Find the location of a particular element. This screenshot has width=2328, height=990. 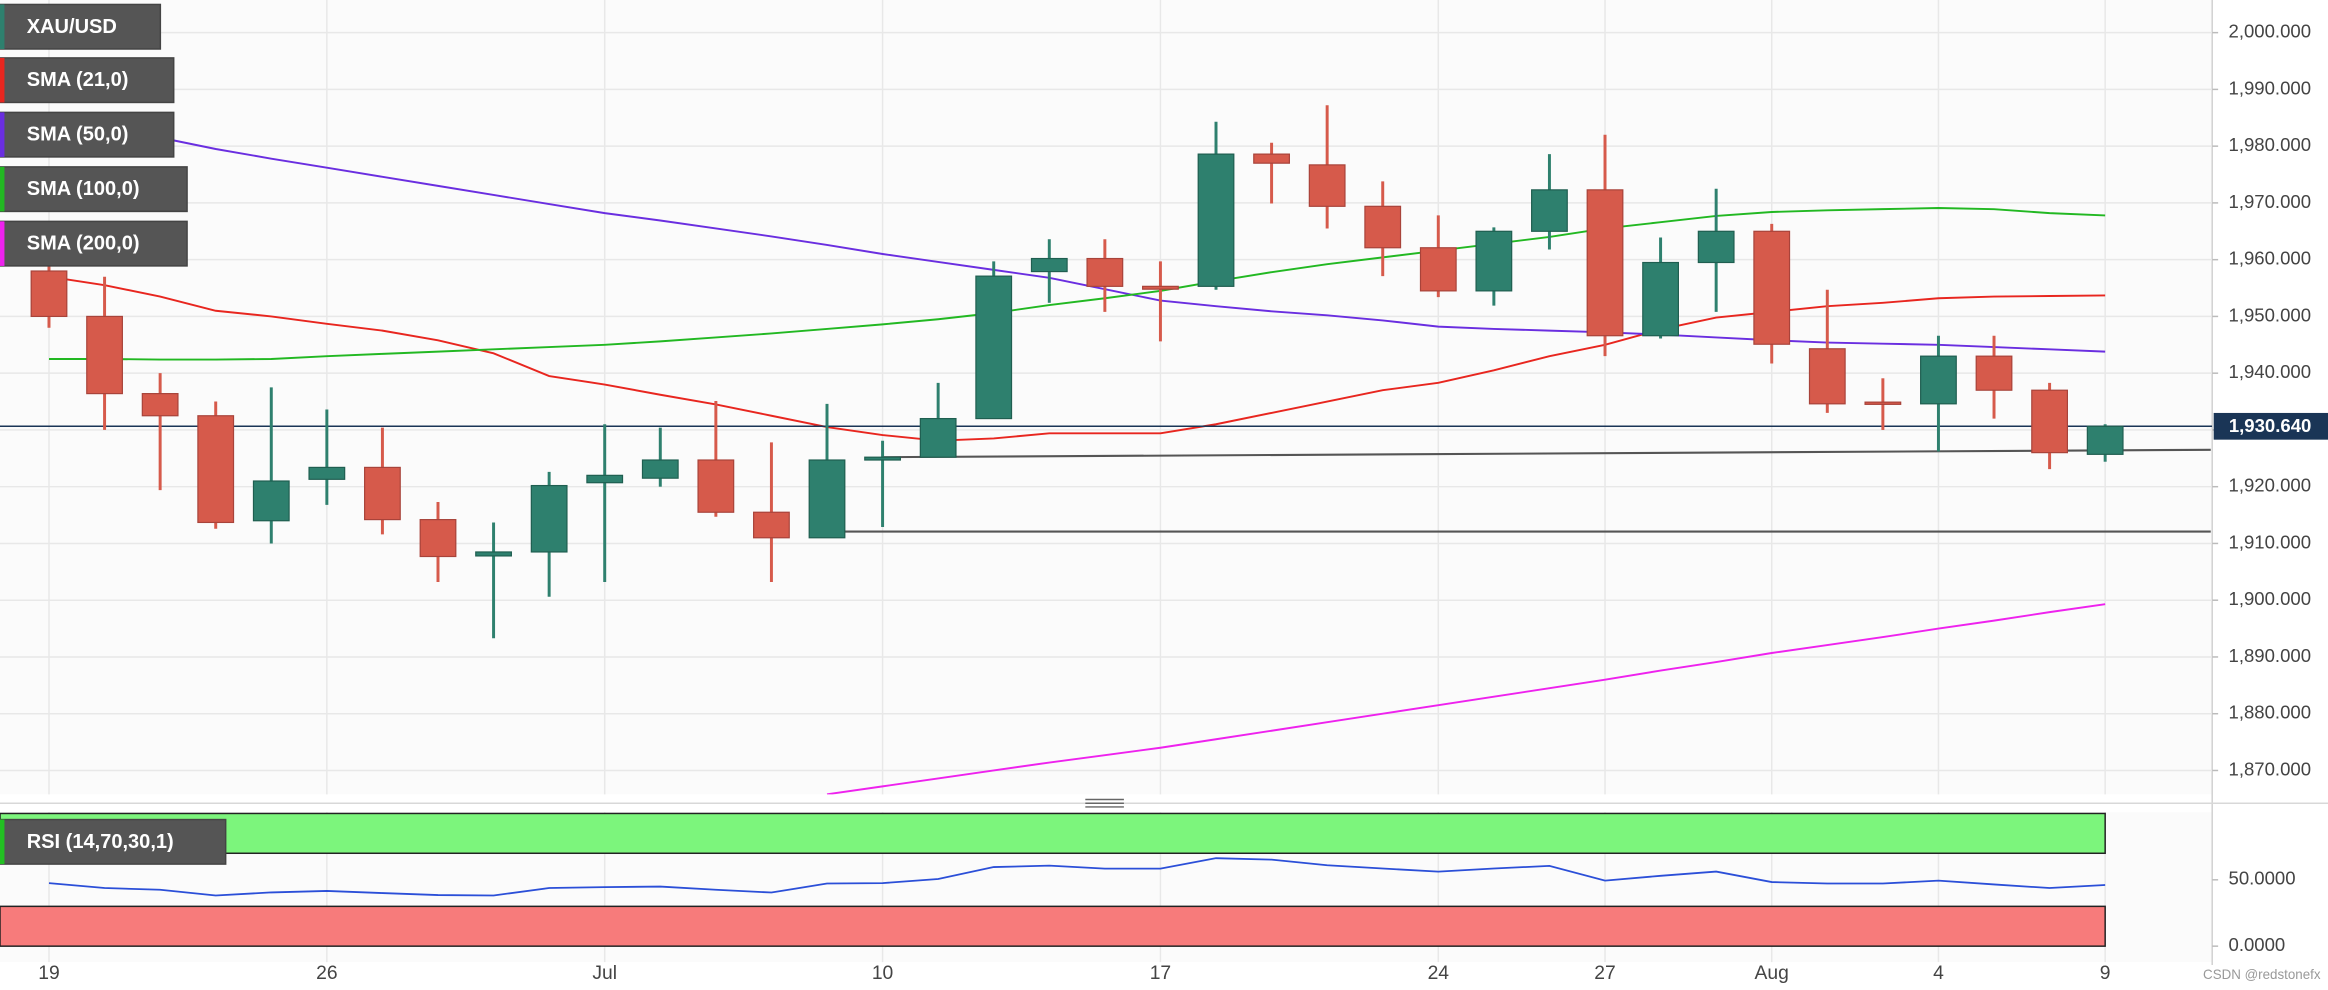

legend-label: RSI (14,70,30,1) is located at coordinates (100, 842).